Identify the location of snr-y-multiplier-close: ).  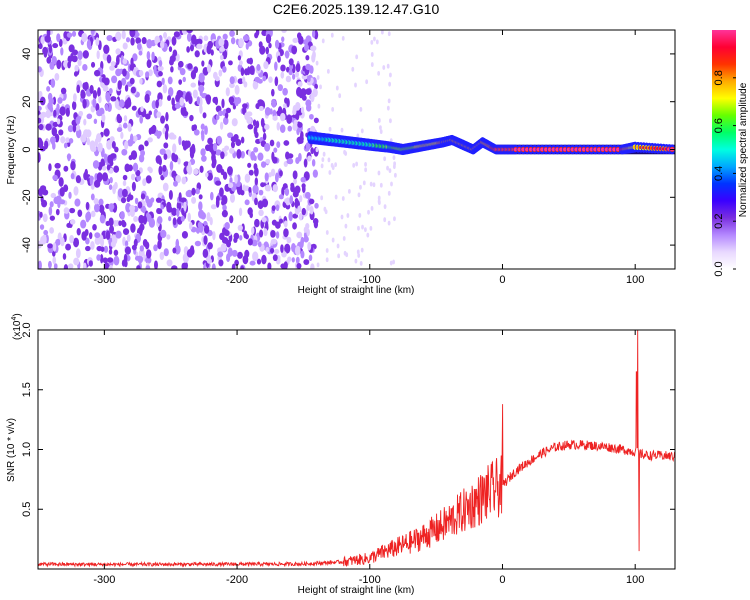
(17, 314).